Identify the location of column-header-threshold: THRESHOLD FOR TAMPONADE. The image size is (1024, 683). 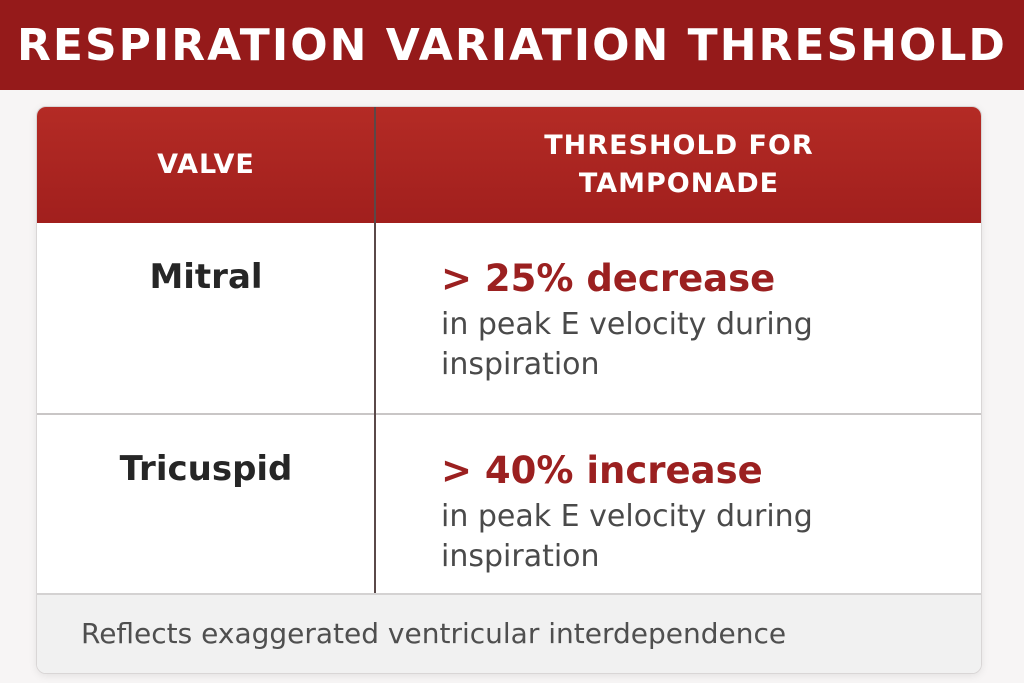
(679, 164).